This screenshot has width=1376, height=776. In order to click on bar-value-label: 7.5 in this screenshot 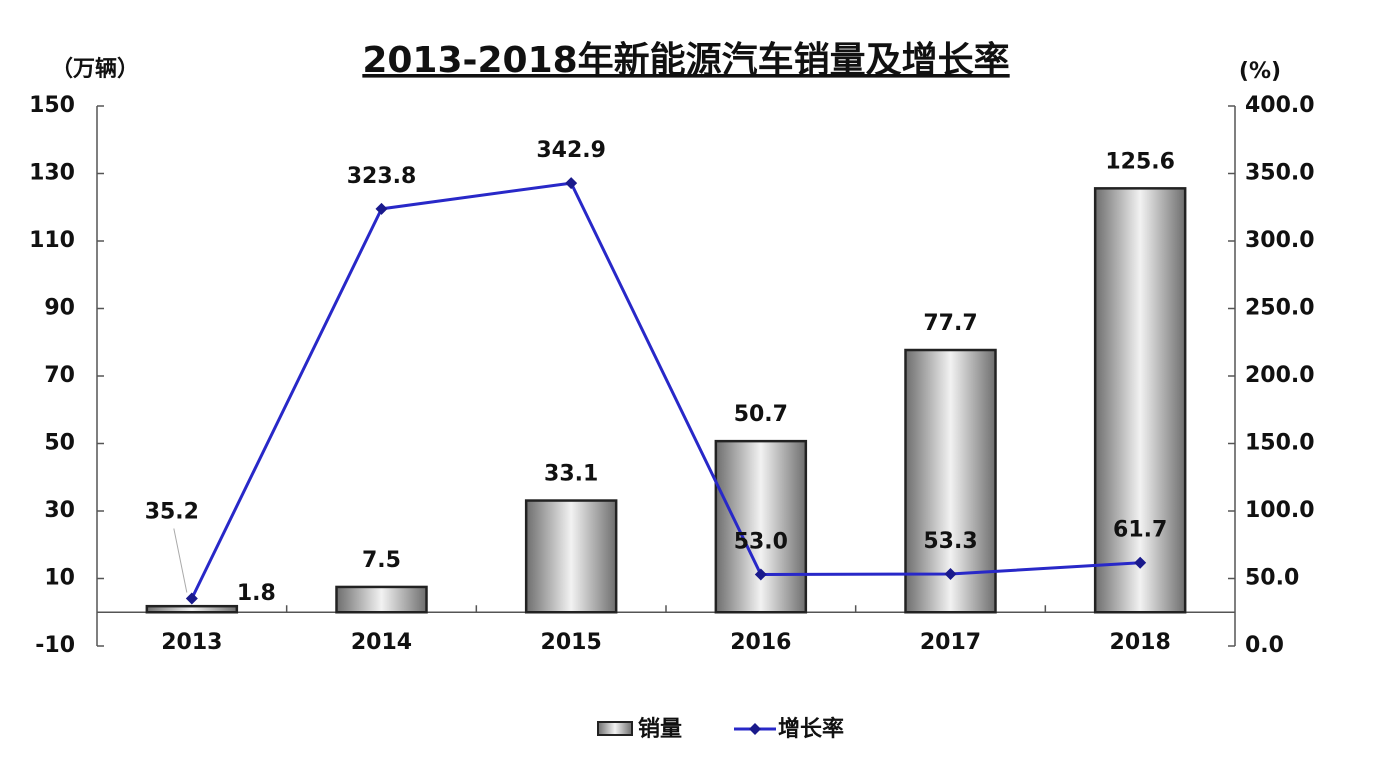, I will do `click(381, 560)`.